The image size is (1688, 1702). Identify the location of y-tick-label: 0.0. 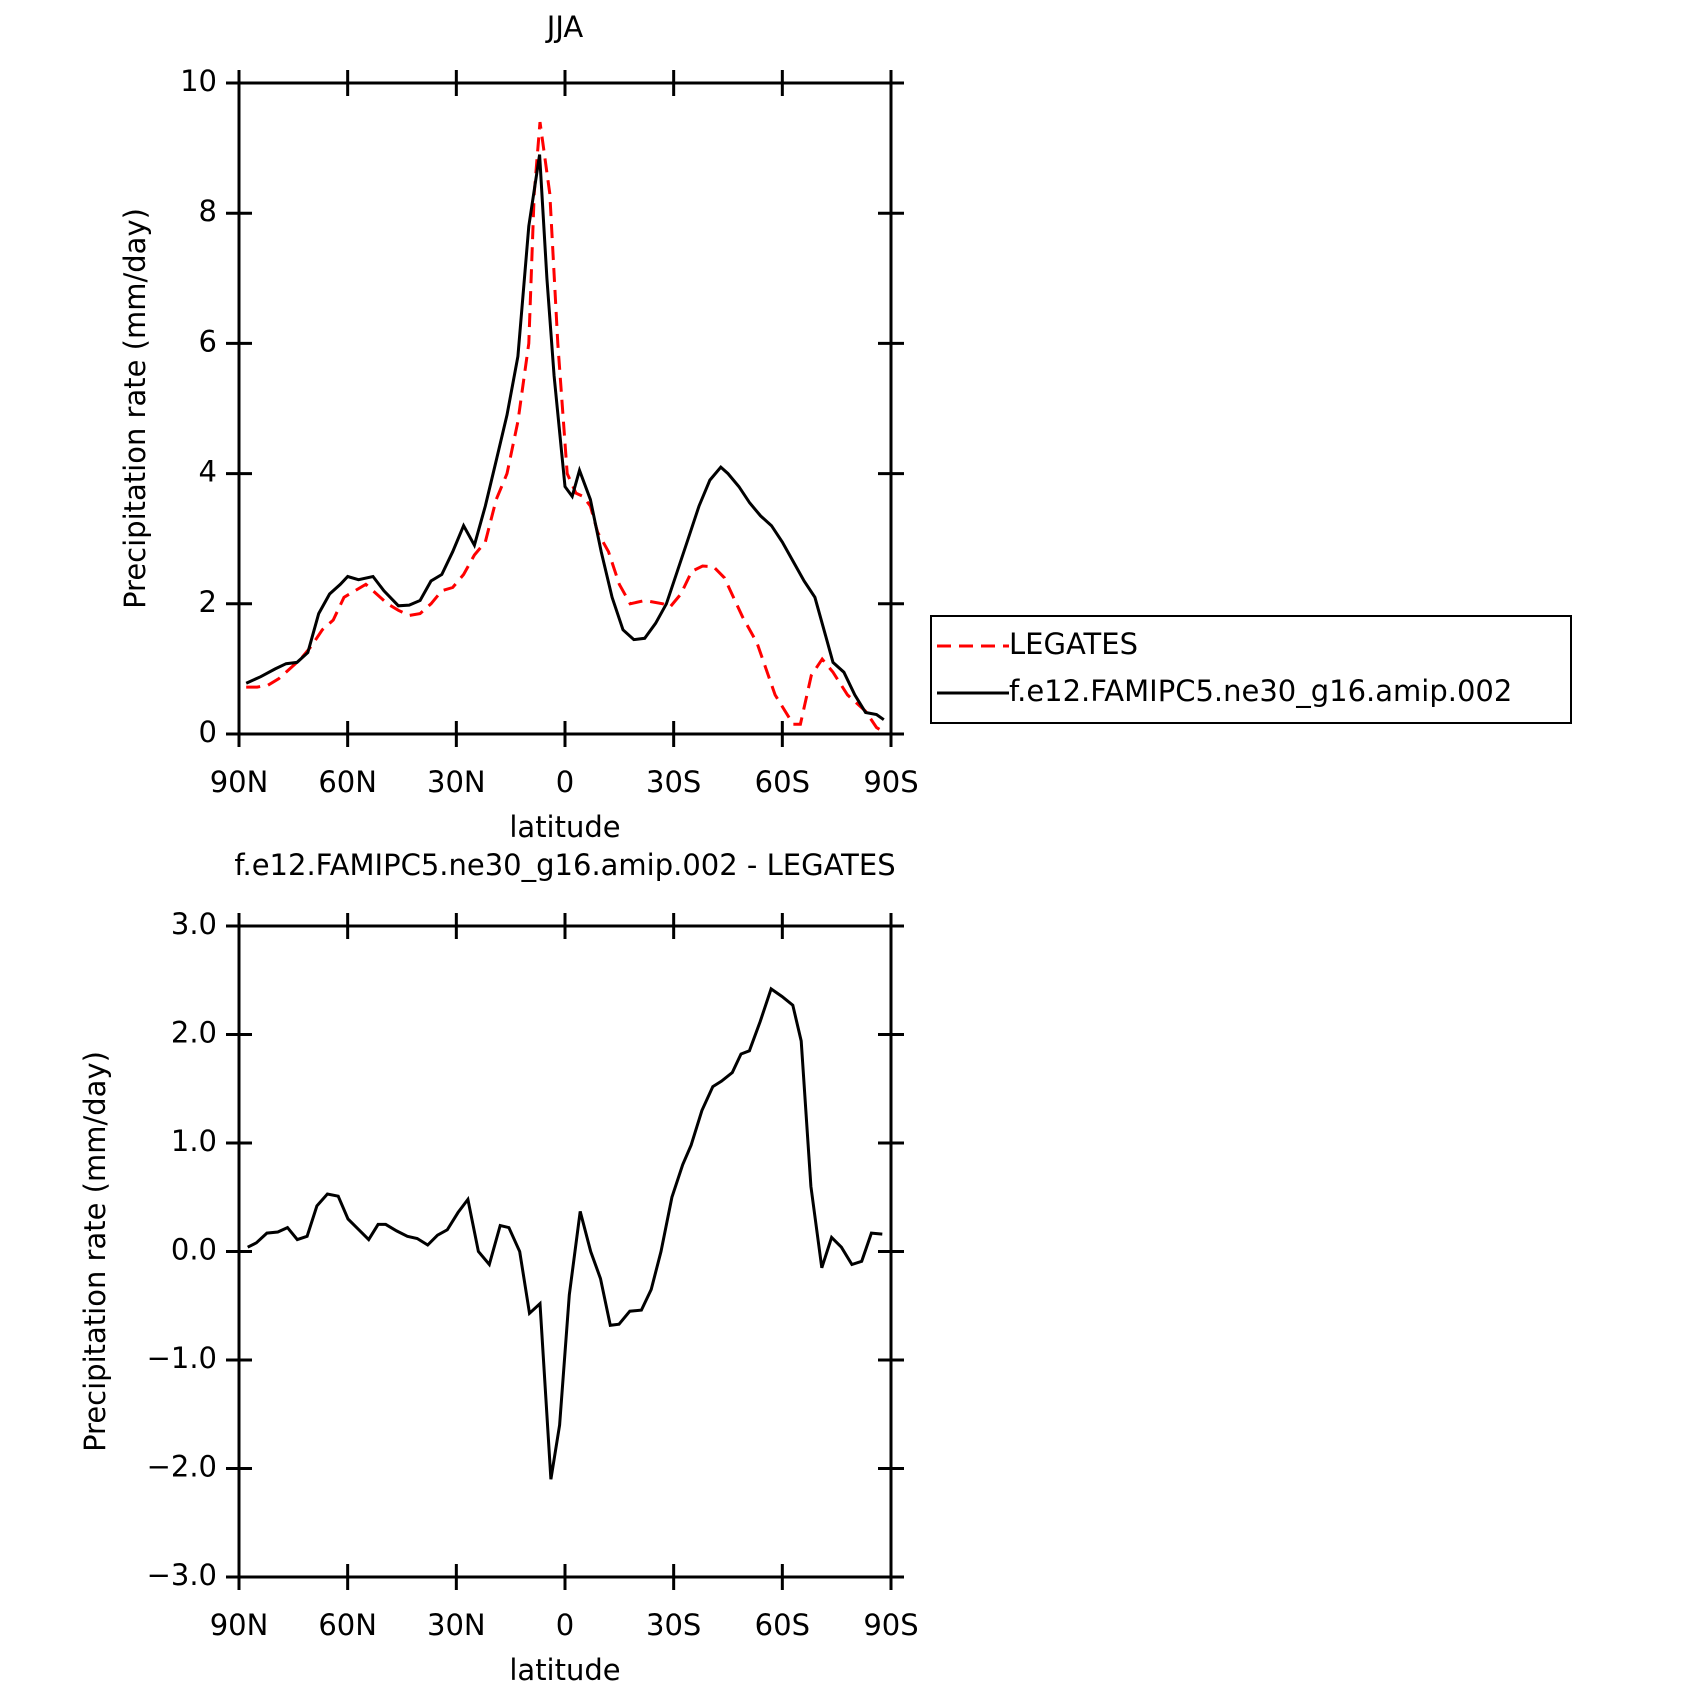
(194, 1250).